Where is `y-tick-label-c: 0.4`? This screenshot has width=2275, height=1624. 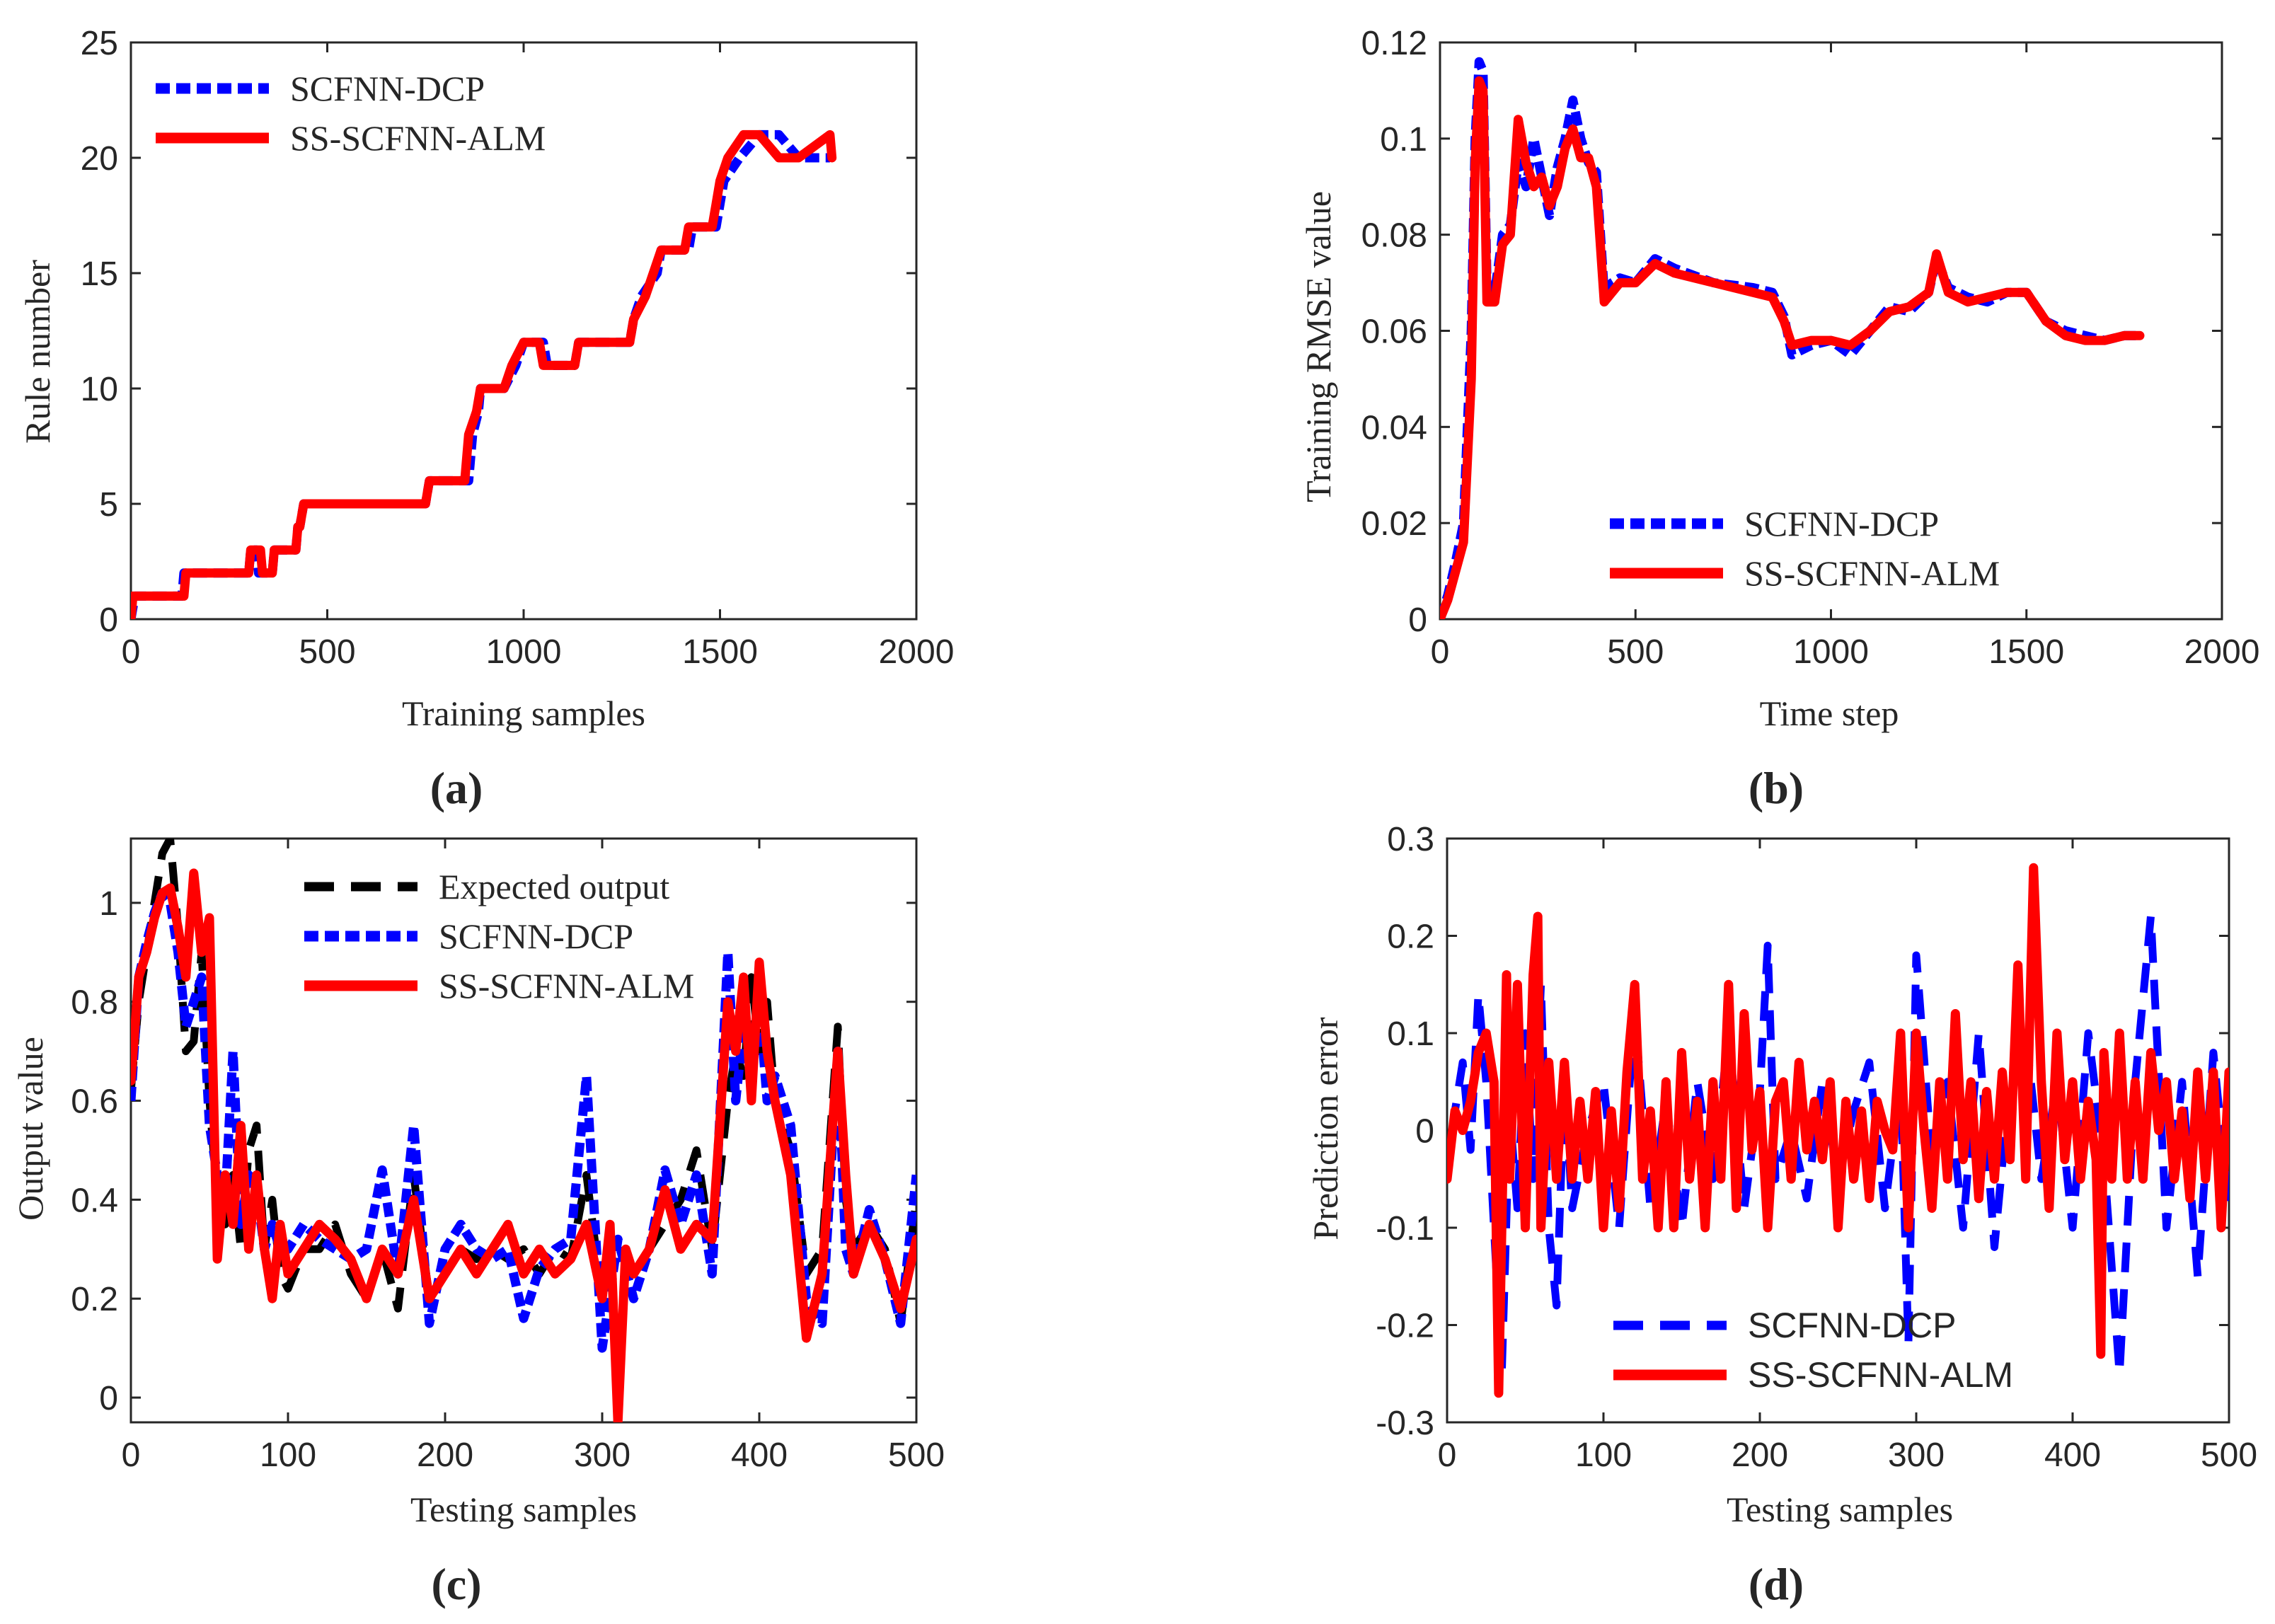
y-tick-label-c: 0.4 is located at coordinates (95, 1200).